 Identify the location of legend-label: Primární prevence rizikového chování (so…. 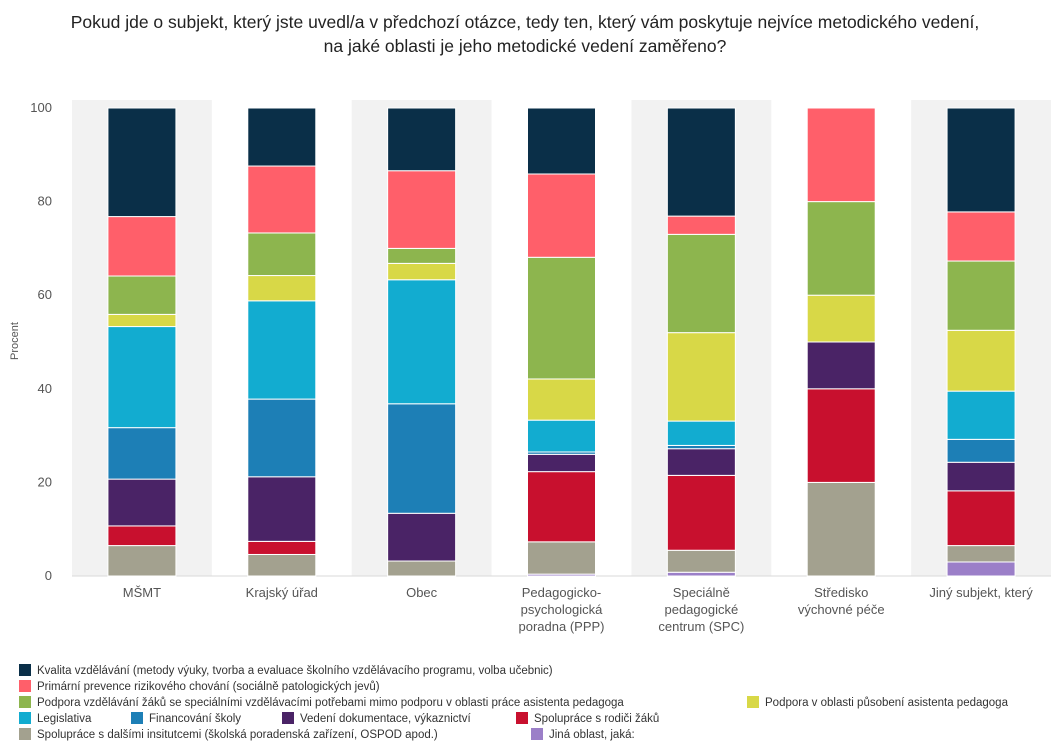
(208, 687).